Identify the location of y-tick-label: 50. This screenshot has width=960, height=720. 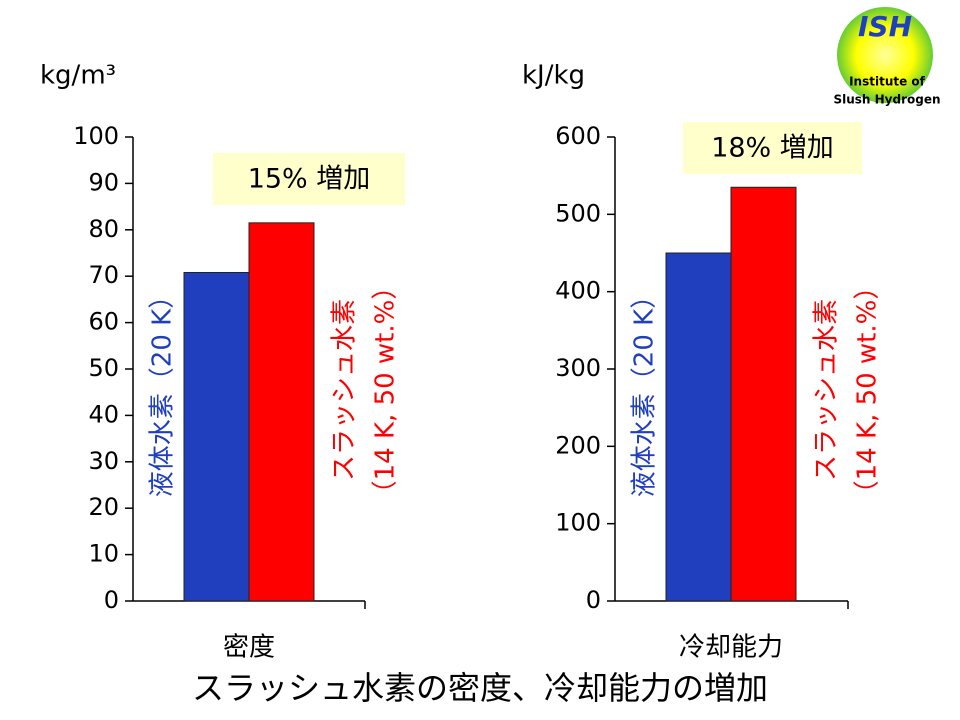
(103, 368).